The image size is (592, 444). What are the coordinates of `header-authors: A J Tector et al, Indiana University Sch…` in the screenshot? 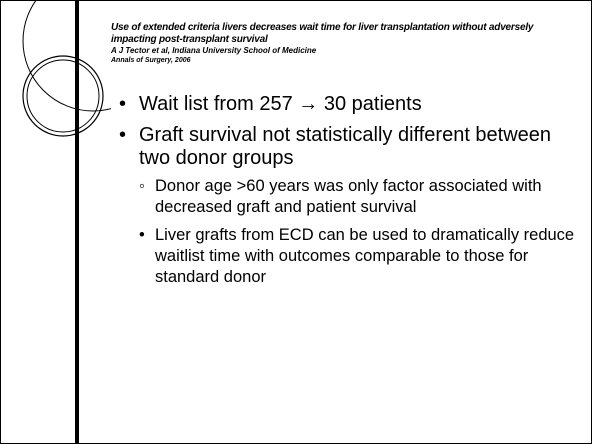 It's located at (214, 50).